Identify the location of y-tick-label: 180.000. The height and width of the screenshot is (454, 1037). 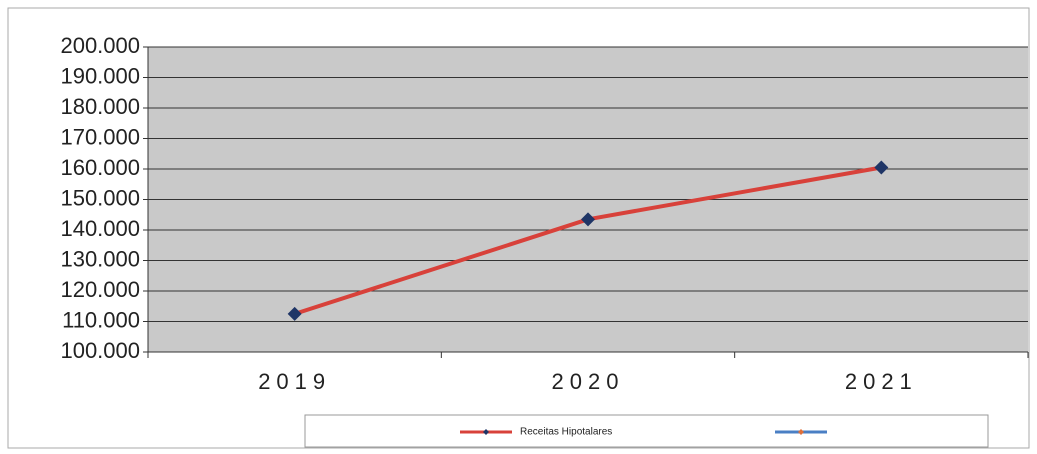
(100, 106).